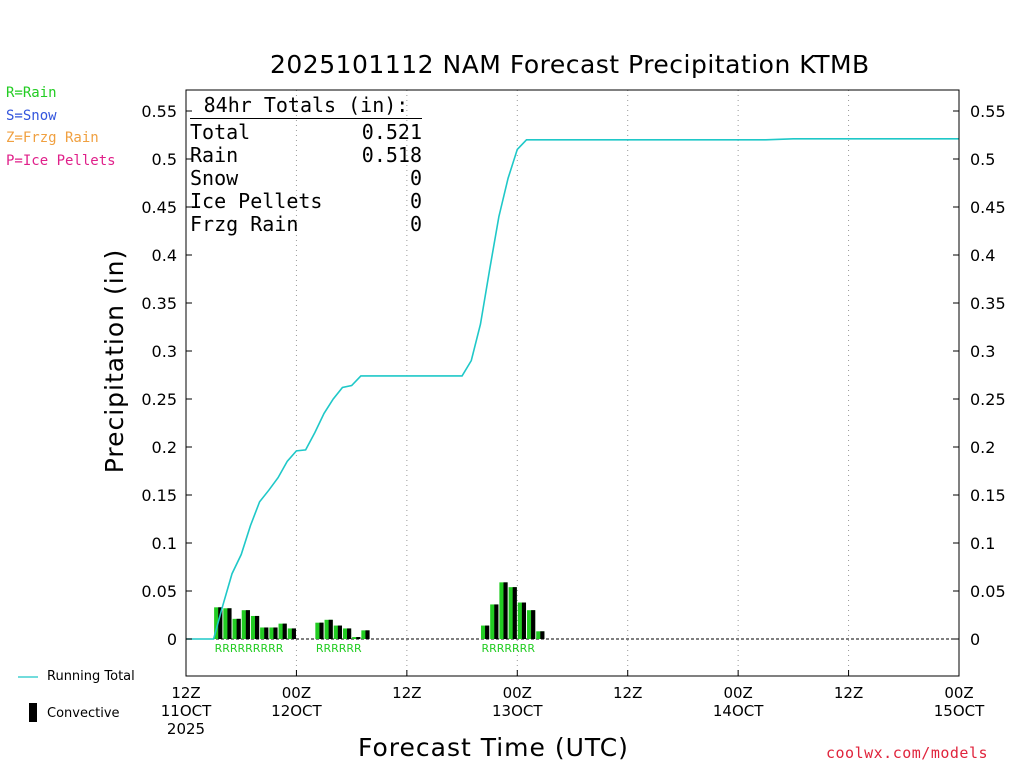 The width and height of the screenshot is (1024, 768). I want to click on precip-type-labels: RRRRRRRRR RRRRRR RRRRRRR, so click(375, 648).